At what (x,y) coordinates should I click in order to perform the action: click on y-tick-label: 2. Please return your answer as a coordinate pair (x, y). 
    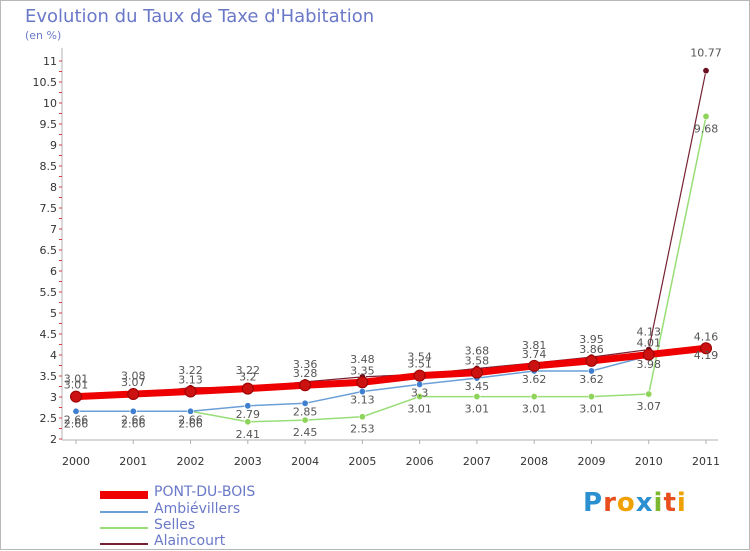
    Looking at the image, I should click on (53, 439).